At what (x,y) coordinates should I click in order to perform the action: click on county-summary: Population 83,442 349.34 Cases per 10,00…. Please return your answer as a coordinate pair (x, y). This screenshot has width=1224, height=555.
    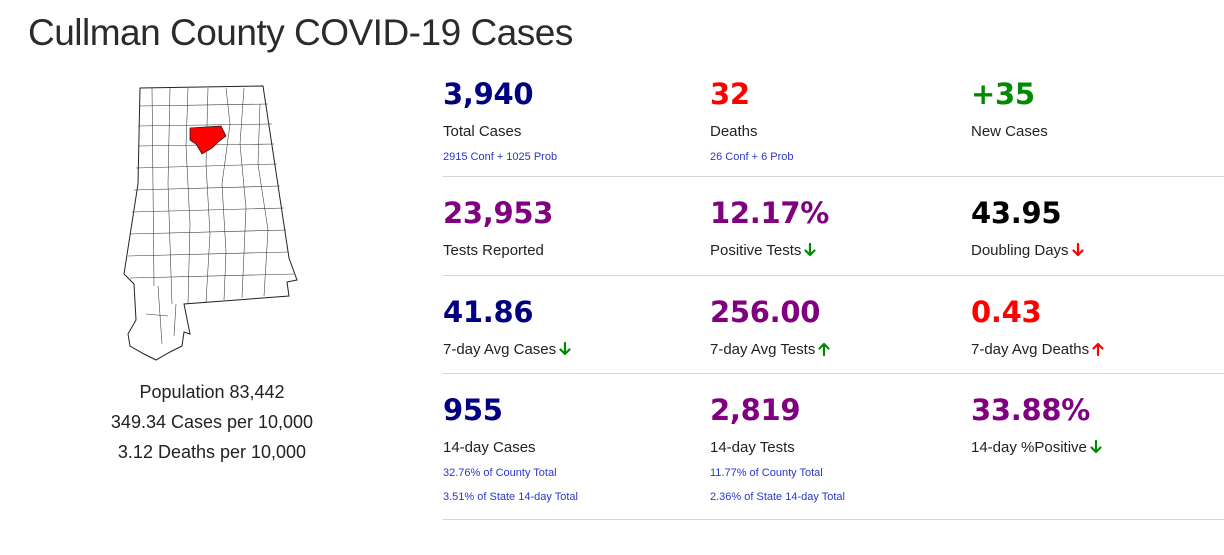
    Looking at the image, I should click on (212, 422).